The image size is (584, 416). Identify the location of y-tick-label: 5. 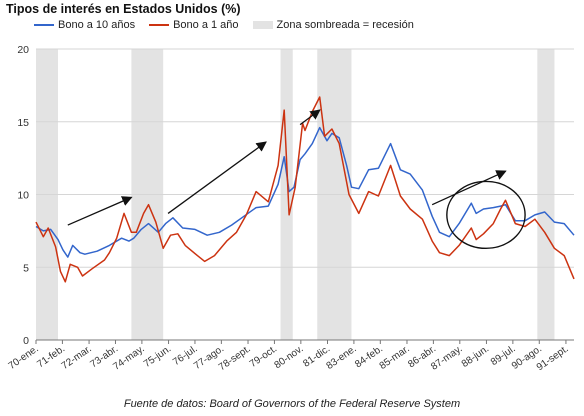
(26, 268).